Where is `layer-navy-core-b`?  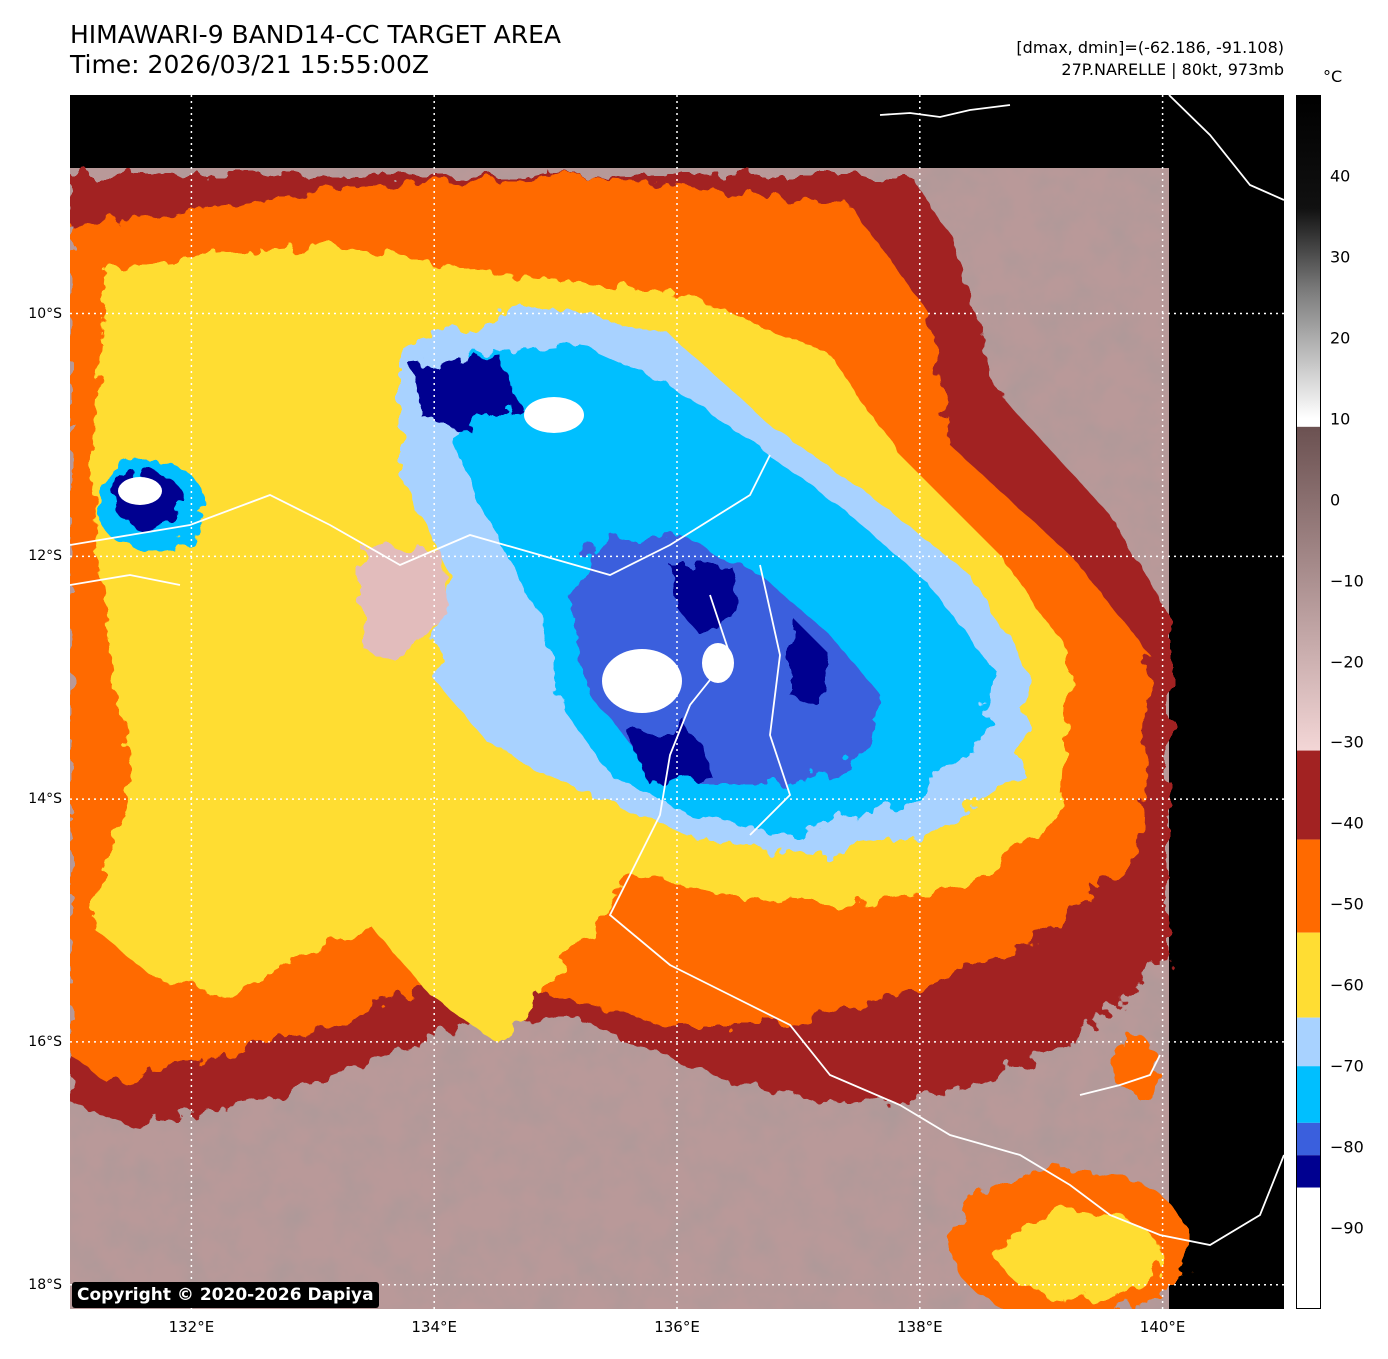
layer-navy-core-b is located at coordinates (810, 660).